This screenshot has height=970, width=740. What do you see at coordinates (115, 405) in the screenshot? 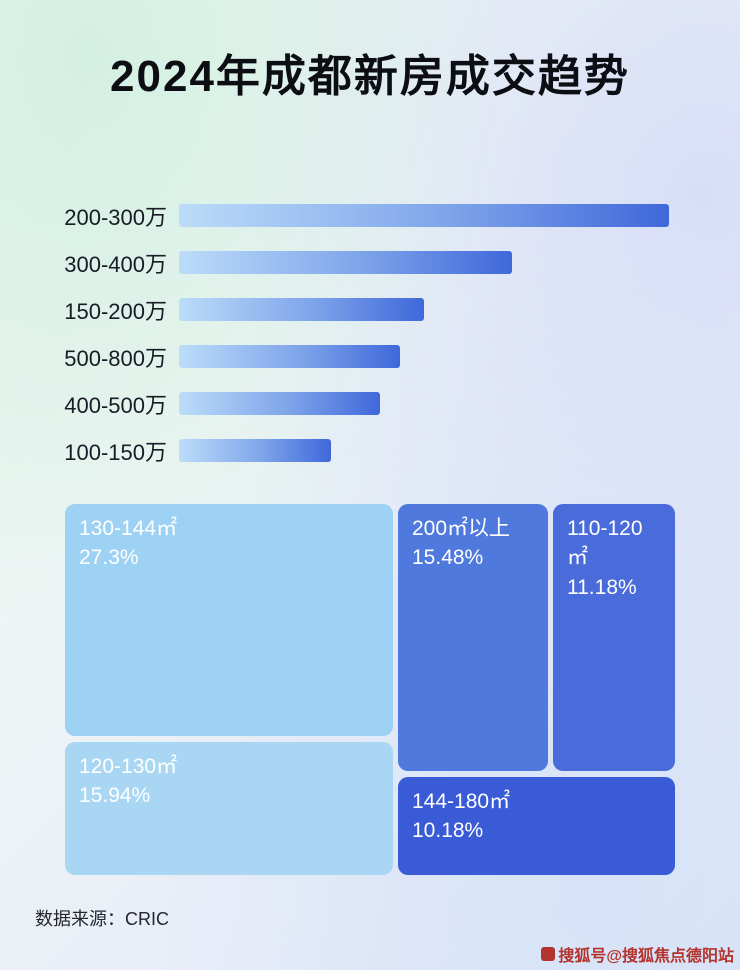
I see `bar-label: 400-500万` at bounding box center [115, 405].